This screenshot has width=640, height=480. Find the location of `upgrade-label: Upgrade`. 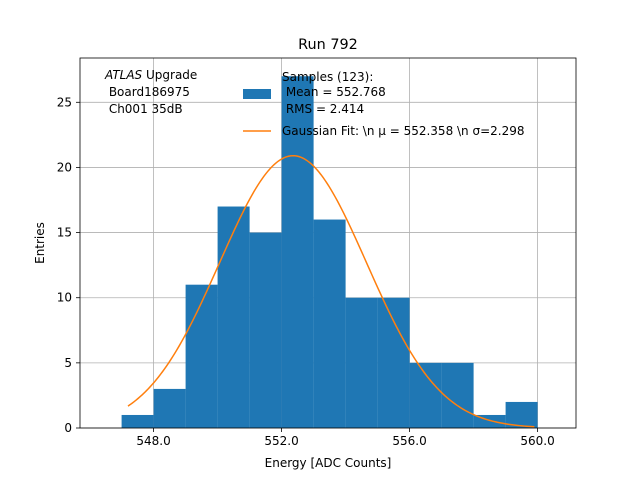

upgrade-label: Upgrade is located at coordinates (169, 75).